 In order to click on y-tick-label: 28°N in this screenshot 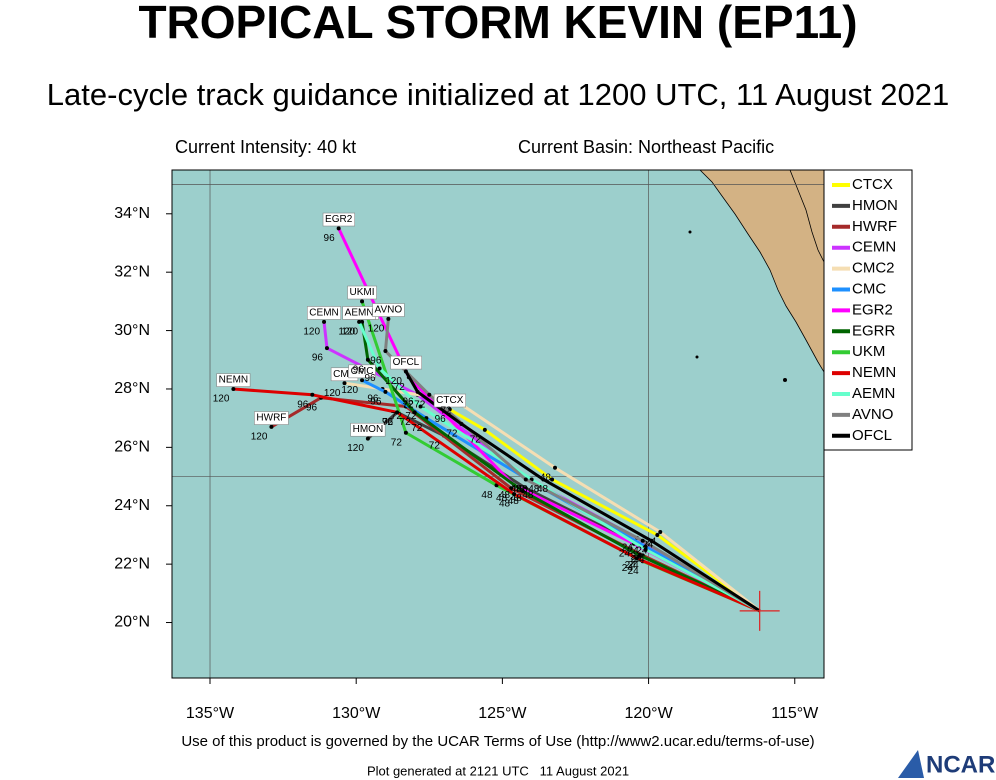, I will do `click(132, 388)`.